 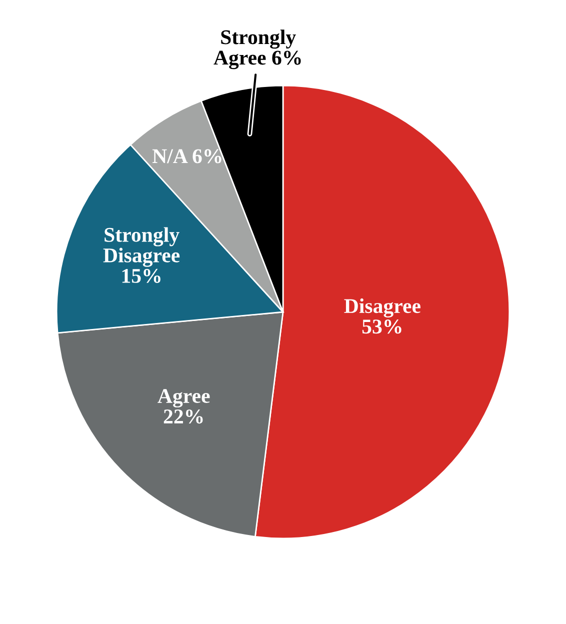 I want to click on data-label: 22%, so click(x=183, y=416).